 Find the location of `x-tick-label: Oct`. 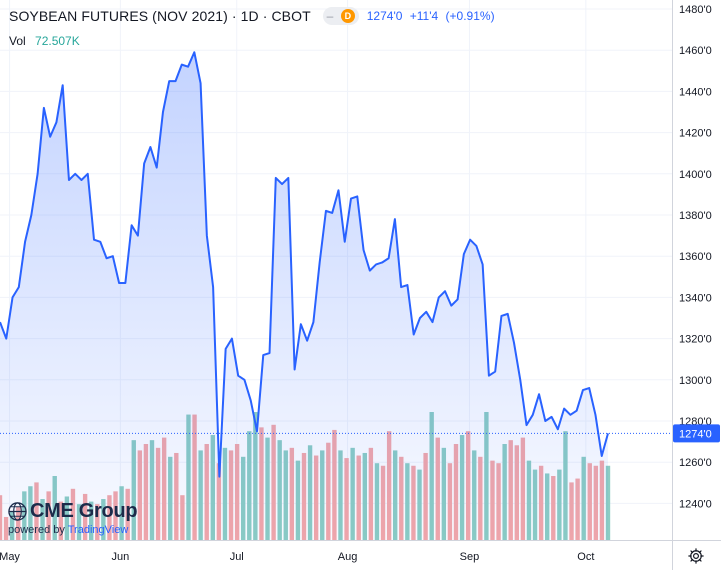

x-tick-label: Oct is located at coordinates (585, 557).